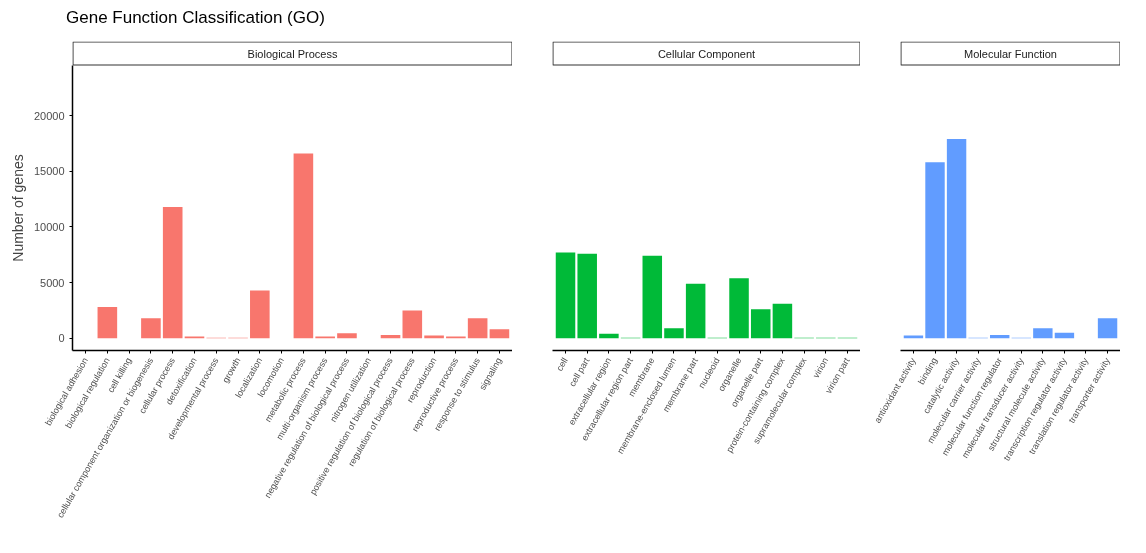 This screenshot has height=553, width=1146. What do you see at coordinates (49, 226) in the screenshot?
I see `y-tick-label: 10000` at bounding box center [49, 226].